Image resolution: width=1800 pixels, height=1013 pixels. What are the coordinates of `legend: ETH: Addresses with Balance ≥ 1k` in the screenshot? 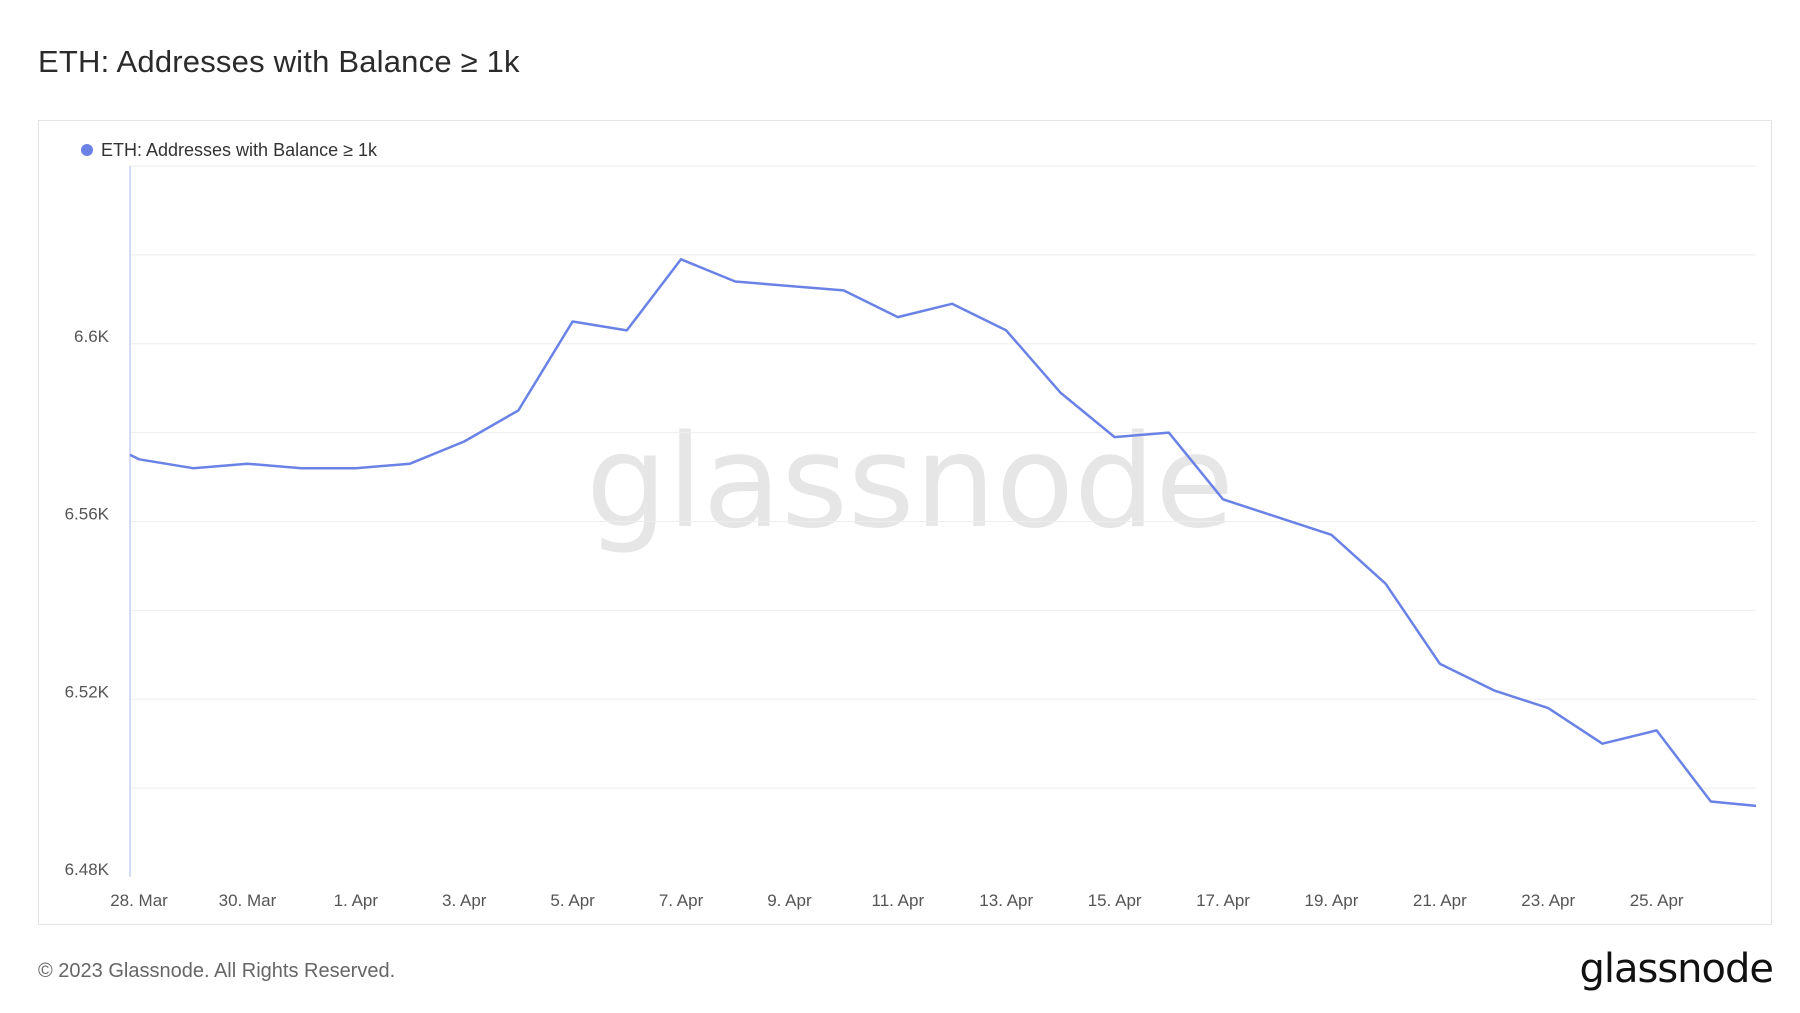 It's located at (229, 150).